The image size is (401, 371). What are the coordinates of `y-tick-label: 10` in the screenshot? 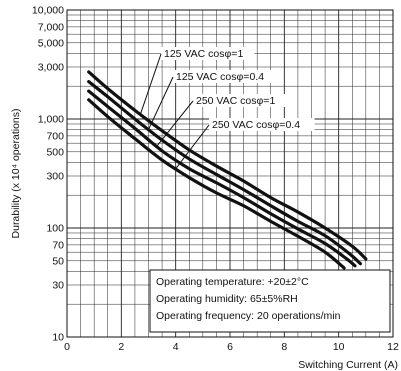 It's located at (58, 338).